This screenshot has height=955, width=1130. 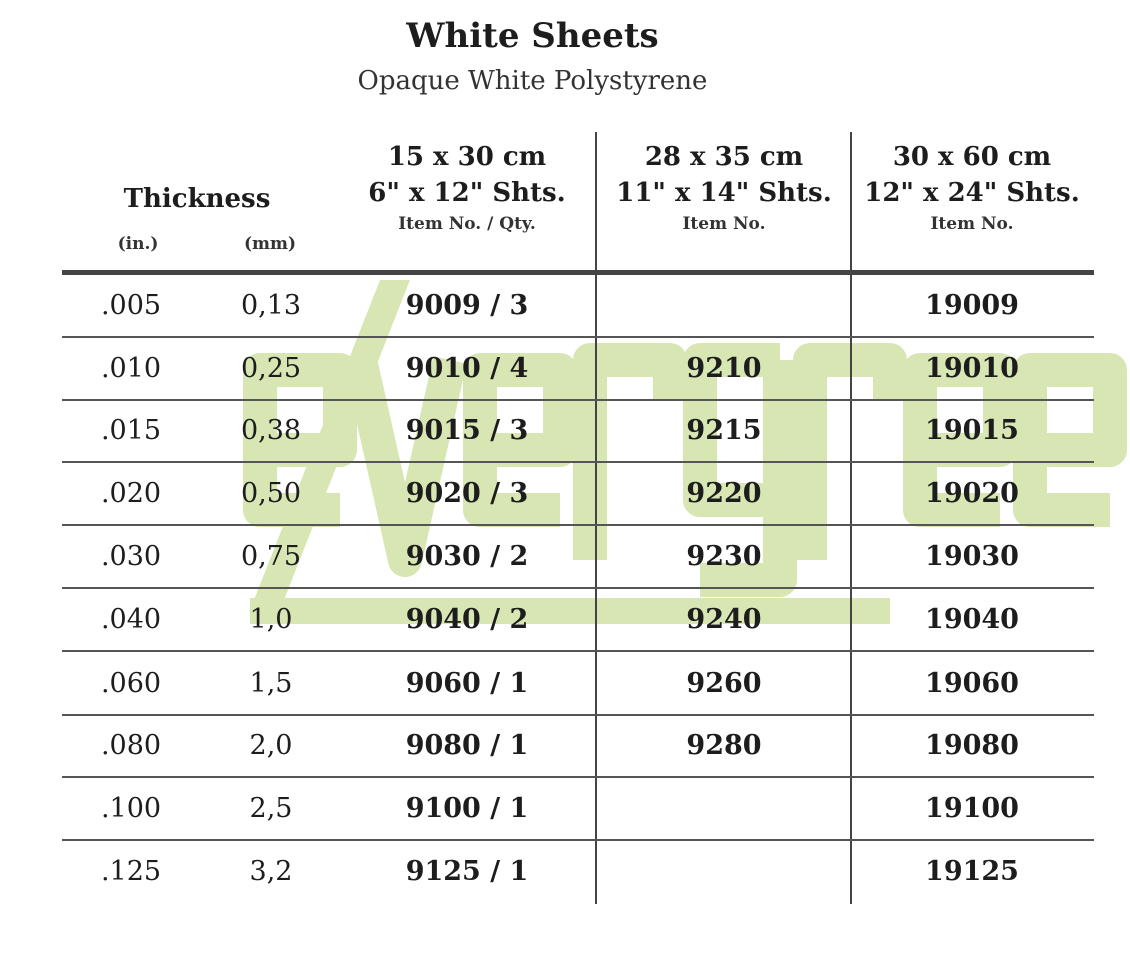 What do you see at coordinates (532, 81) in the screenshot?
I see `page-subtitle: Opaque White Polystyrene` at bounding box center [532, 81].